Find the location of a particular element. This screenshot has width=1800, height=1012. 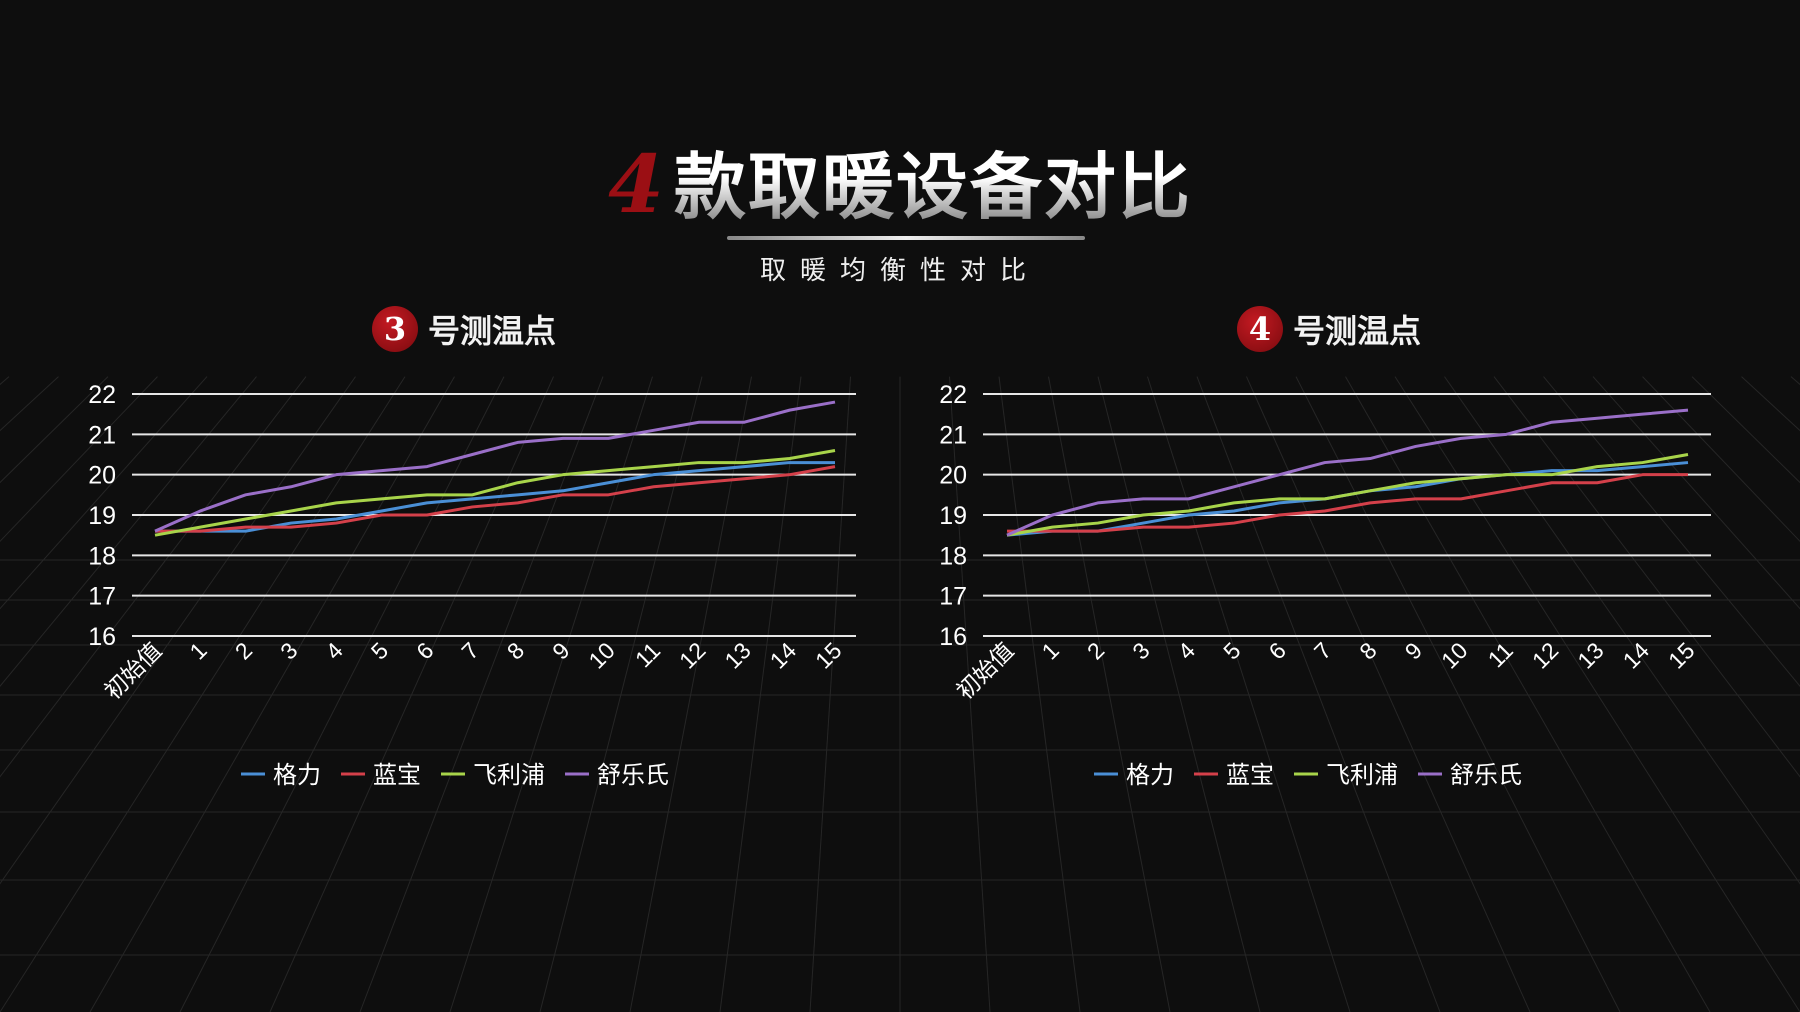

legend-label: 飞利浦 is located at coordinates (1362, 775).